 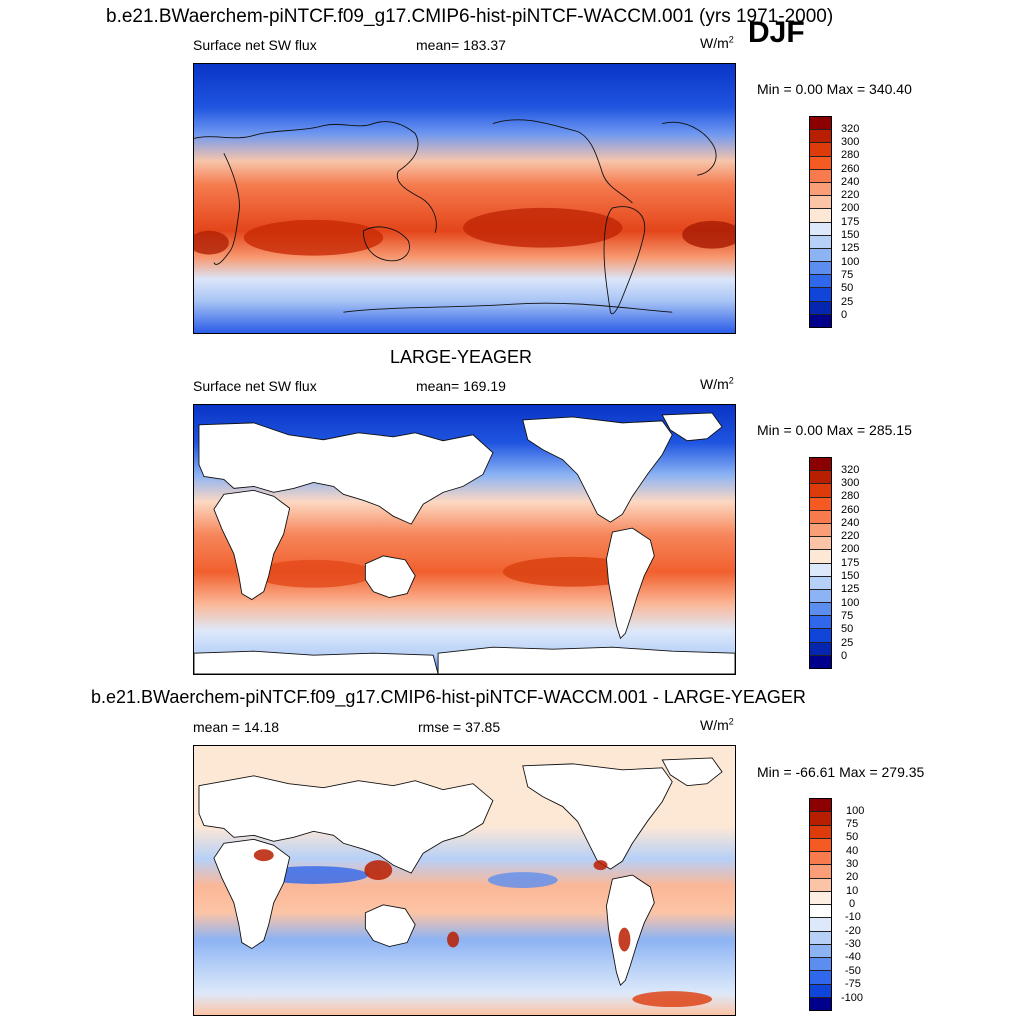 I want to click on colorbar-tick-label: -20, so click(x=853, y=931).